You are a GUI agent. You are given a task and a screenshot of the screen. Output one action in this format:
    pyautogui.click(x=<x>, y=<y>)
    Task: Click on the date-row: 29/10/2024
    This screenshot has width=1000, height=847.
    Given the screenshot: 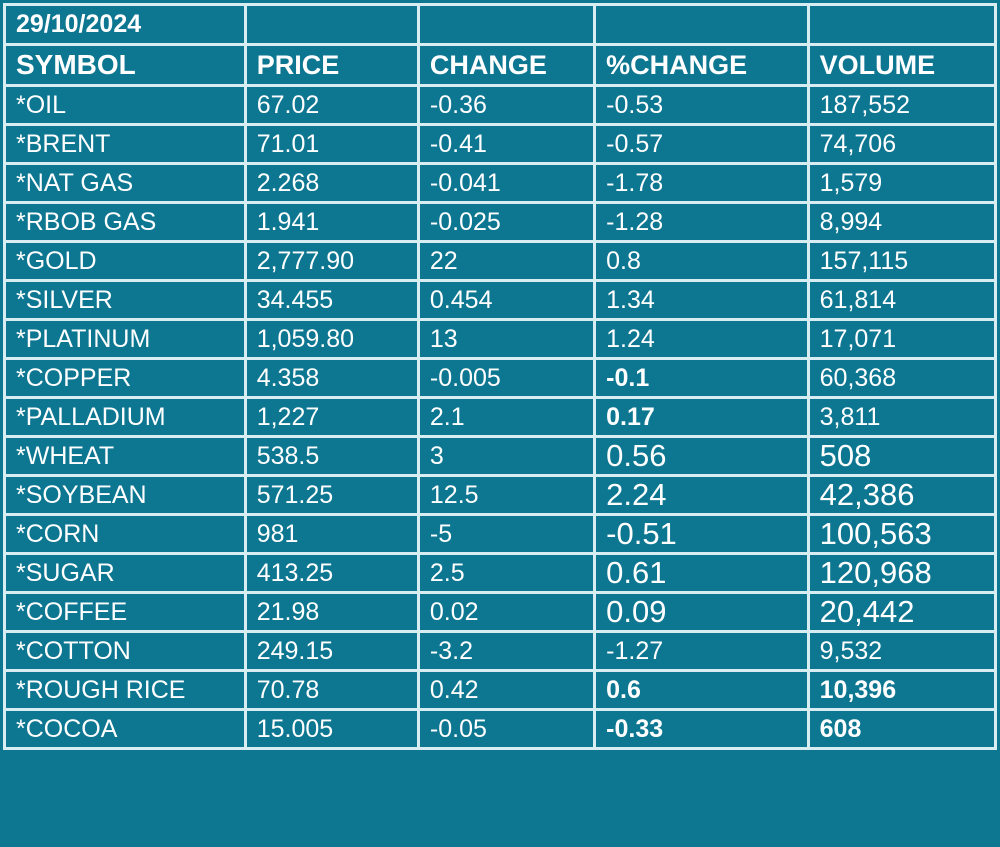 What is the action you would take?
    pyautogui.click(x=500, y=24)
    